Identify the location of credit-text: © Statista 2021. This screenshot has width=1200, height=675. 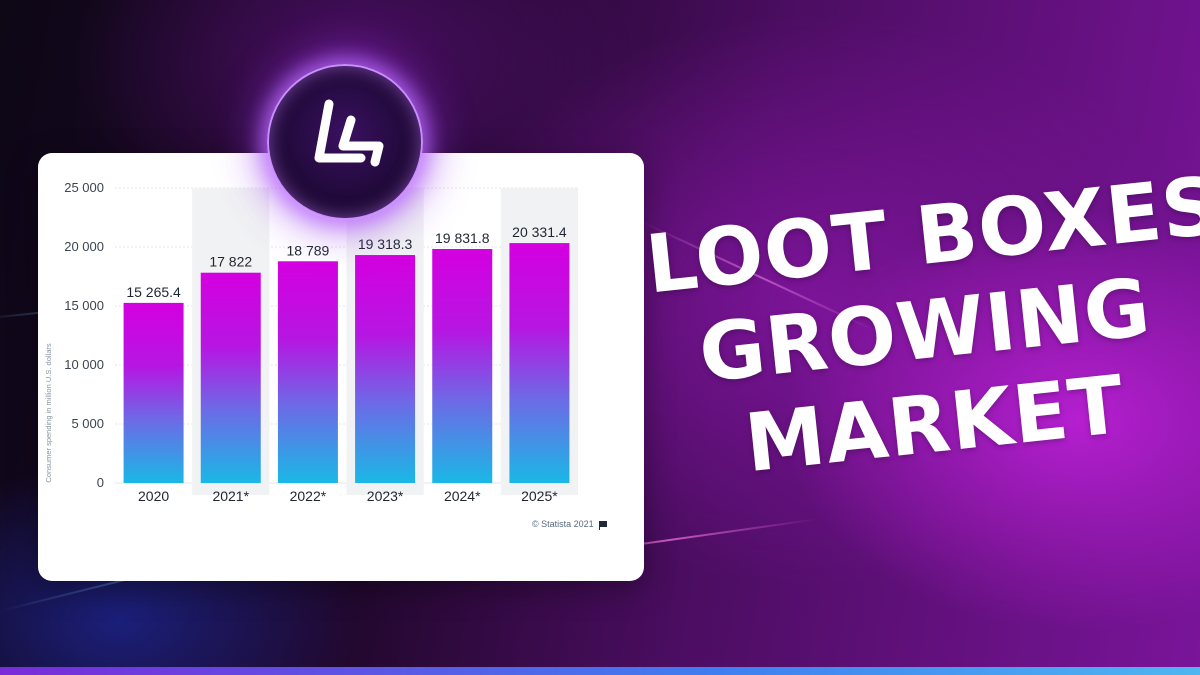
(563, 524).